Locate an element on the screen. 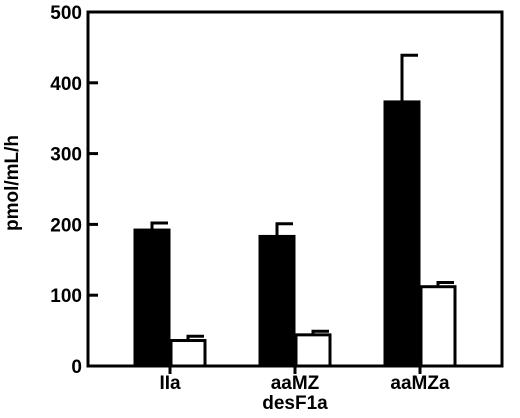 The height and width of the screenshot is (418, 520). y-tick-label: 0 is located at coordinates (76, 367).